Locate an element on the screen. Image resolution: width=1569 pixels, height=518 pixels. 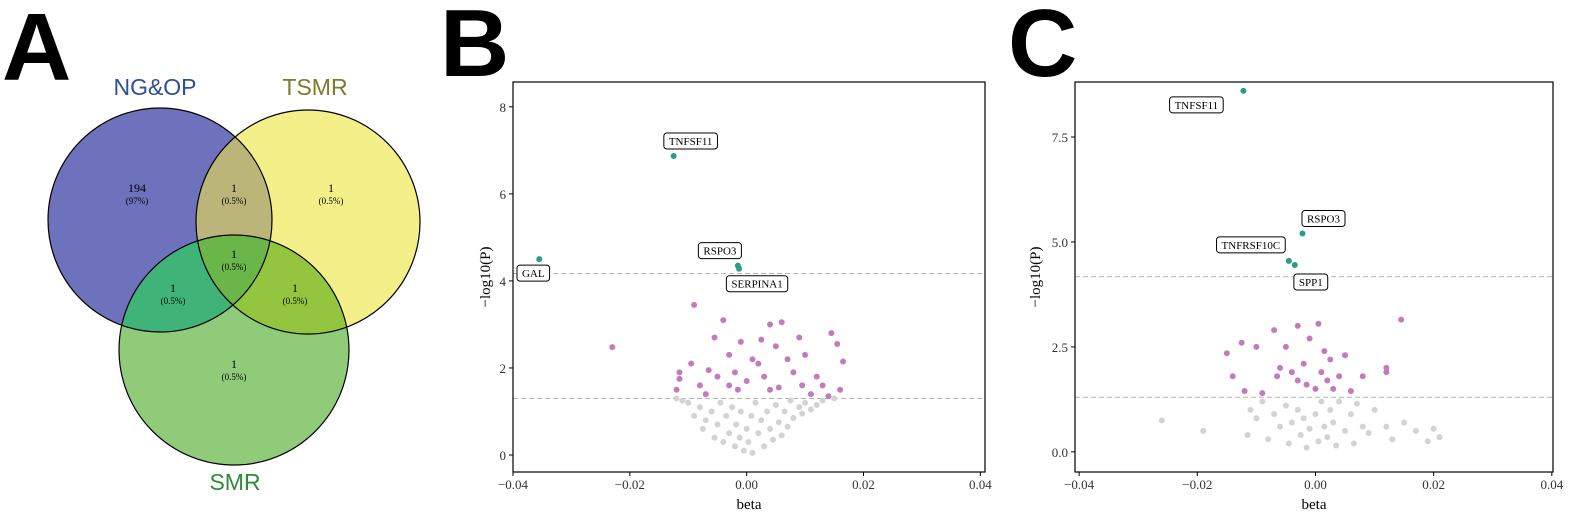
region-share: (97%) is located at coordinates (137, 201).